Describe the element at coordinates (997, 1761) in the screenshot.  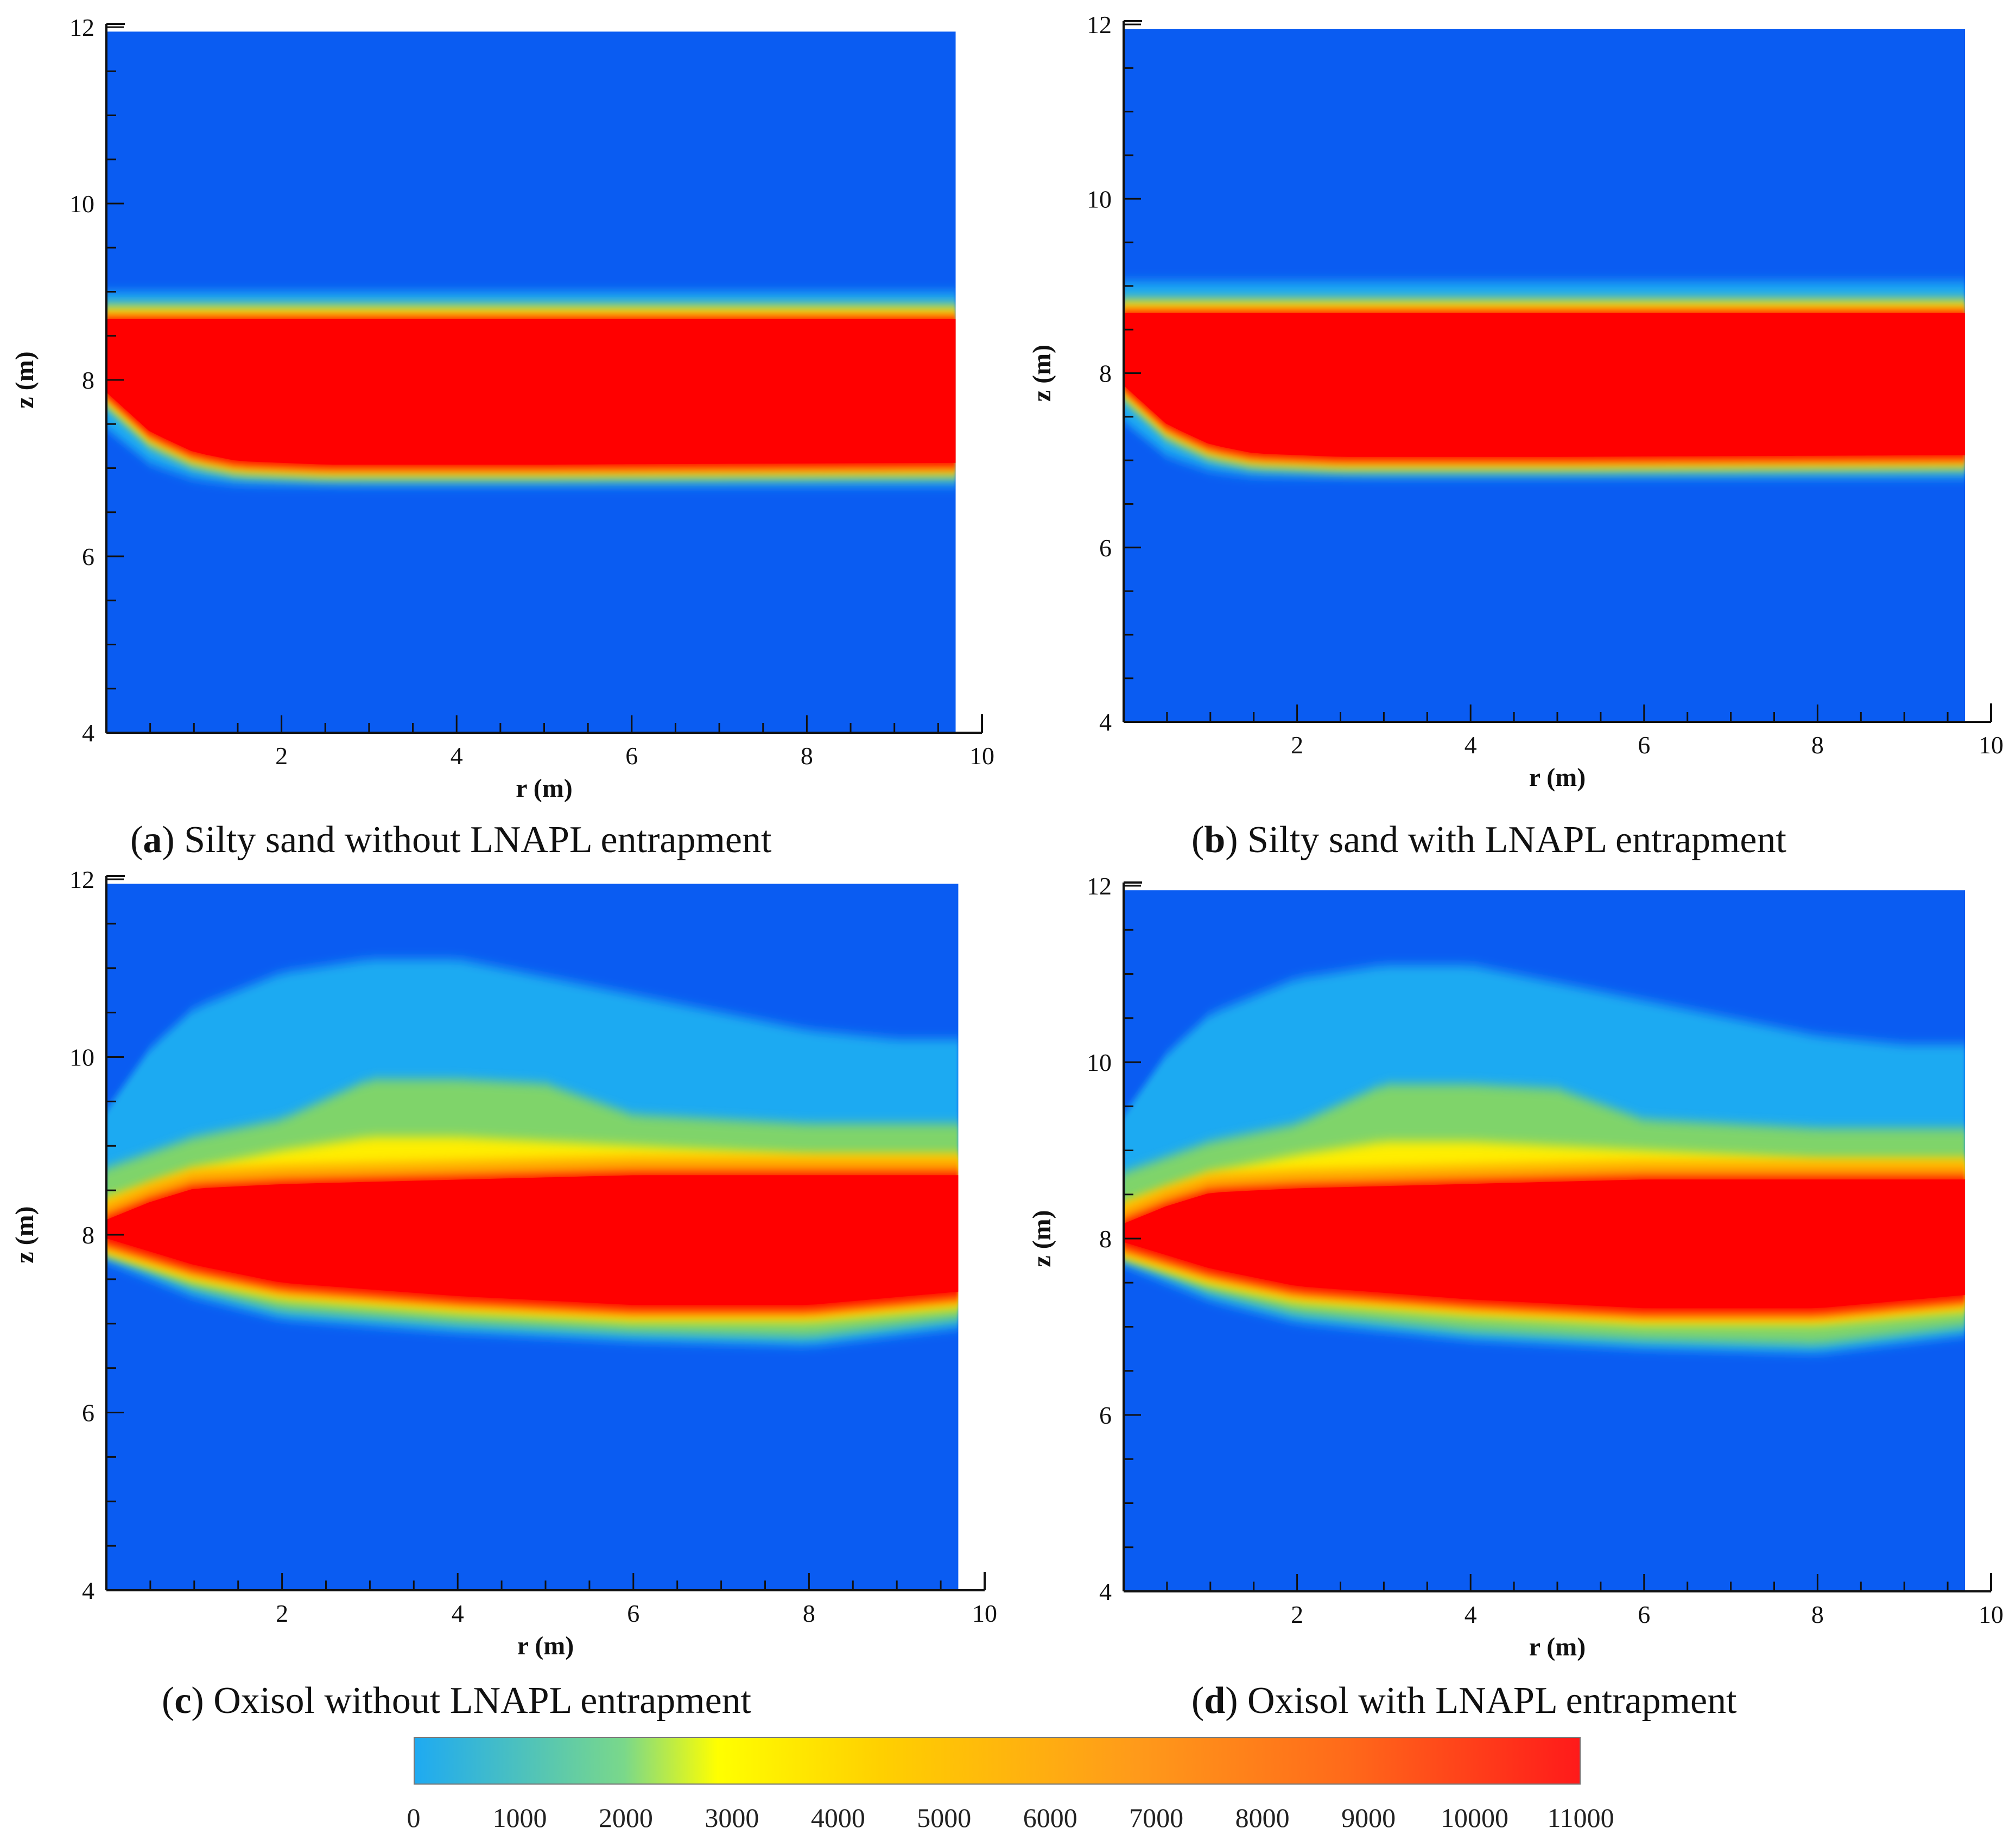
I see `colorbar` at that location.